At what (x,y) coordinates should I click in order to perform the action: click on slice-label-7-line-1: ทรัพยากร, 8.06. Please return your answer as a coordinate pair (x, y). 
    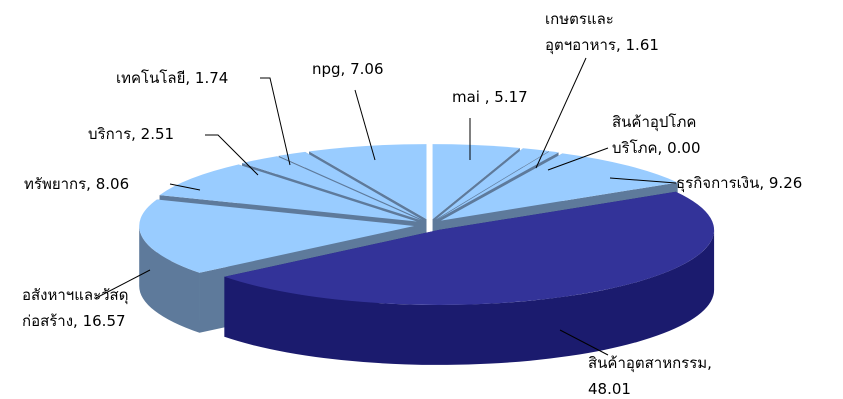
    Looking at the image, I should click on (76, 184).